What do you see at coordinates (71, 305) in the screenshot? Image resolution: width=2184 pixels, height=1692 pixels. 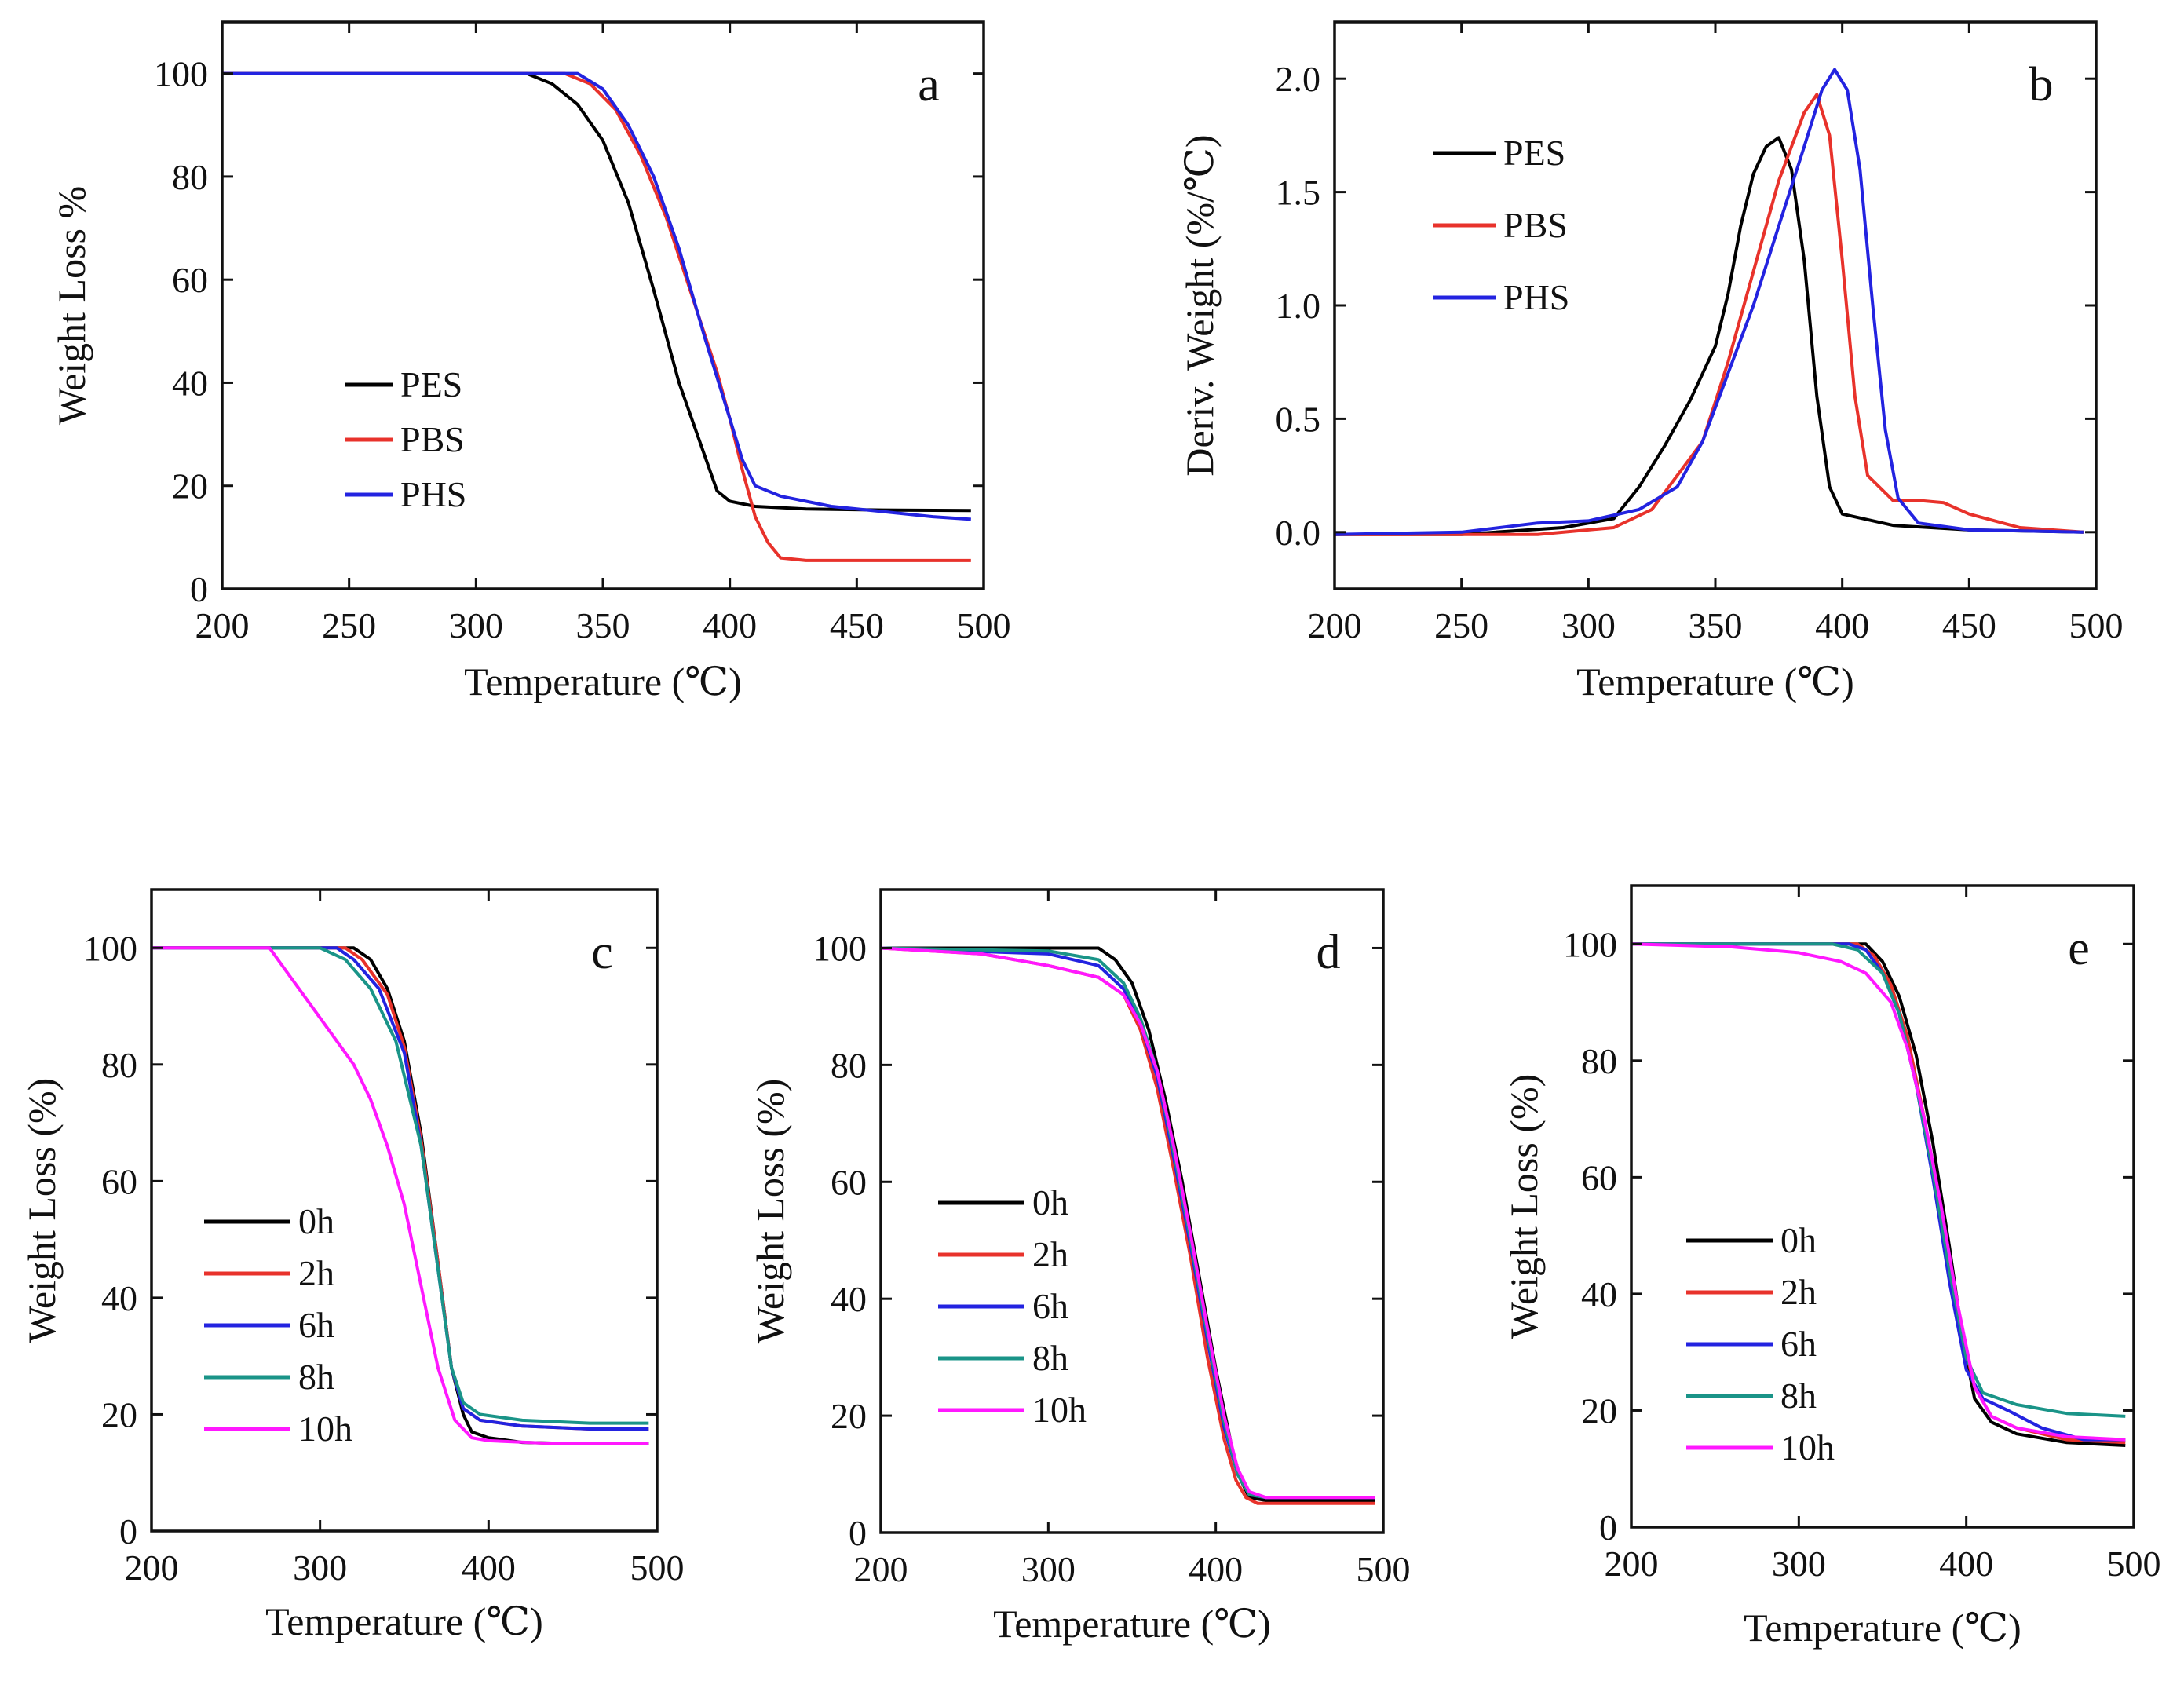 I see `y-axis-title: Weight Loss %` at bounding box center [71, 305].